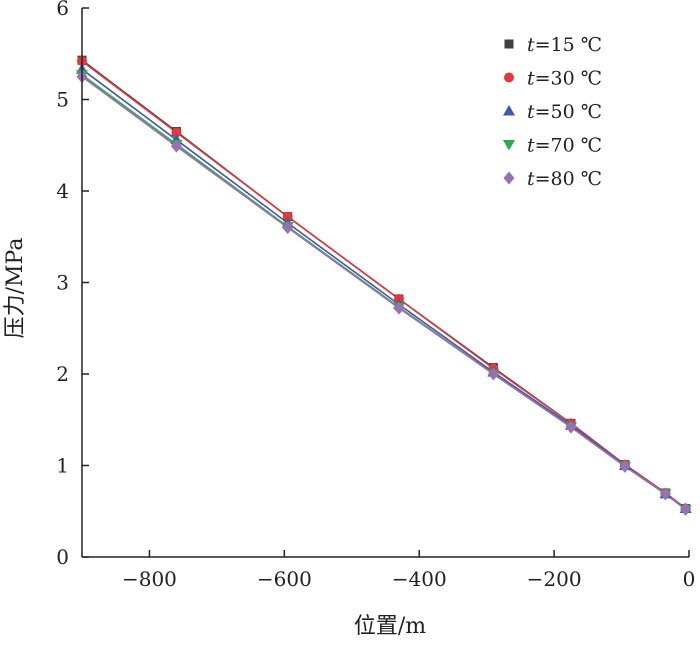 Image resolution: width=700 pixels, height=660 pixels. Describe the element at coordinates (62, 466) in the screenshot. I see `y-tick-label: 1` at that location.